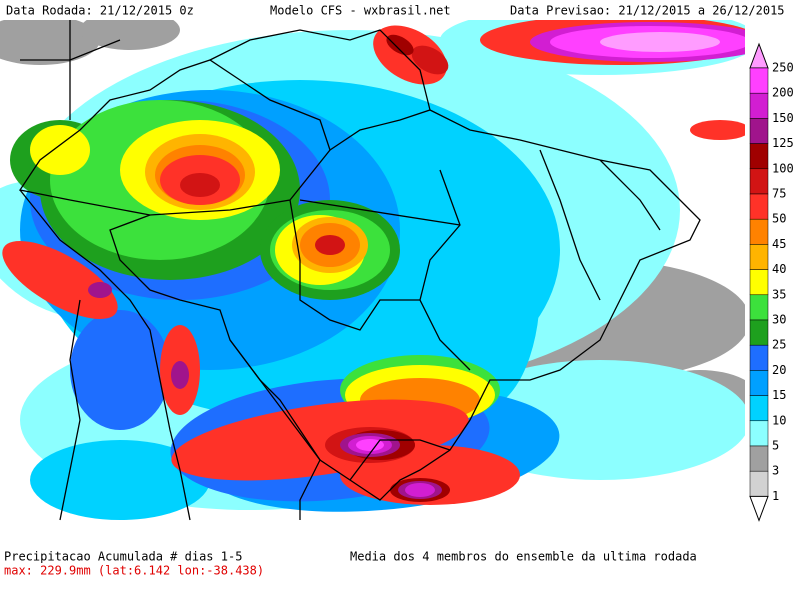 This screenshot has width=800, height=600. Describe the element at coordinates (779, 244) in the screenshot. I see `colorbar-label: 45` at that location.